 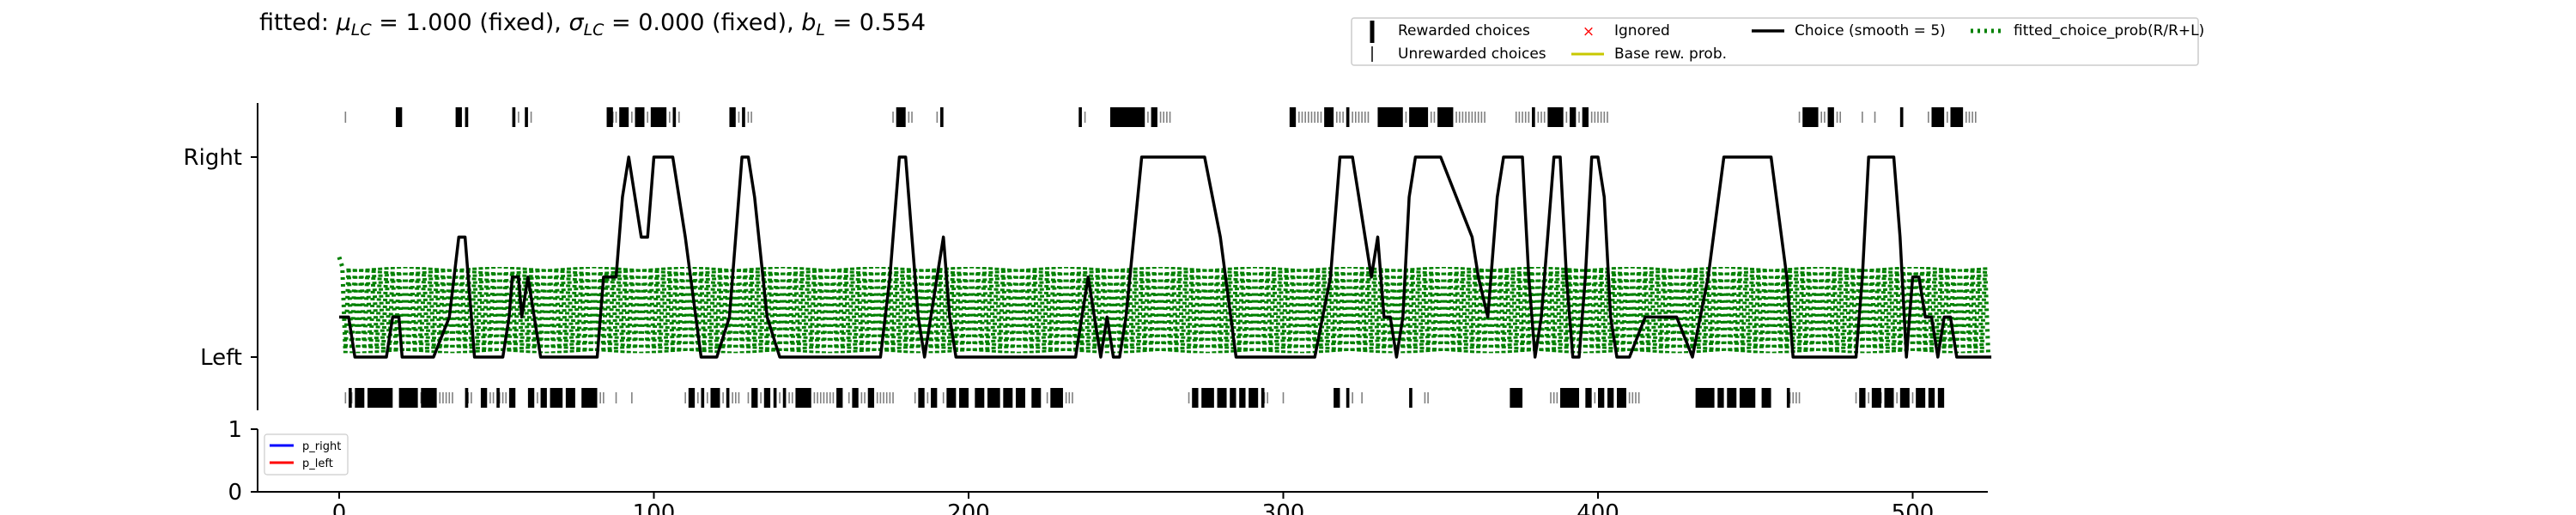 What do you see at coordinates (876, 22) in the screenshot?
I see `title-b-text: = 0.554` at bounding box center [876, 22].